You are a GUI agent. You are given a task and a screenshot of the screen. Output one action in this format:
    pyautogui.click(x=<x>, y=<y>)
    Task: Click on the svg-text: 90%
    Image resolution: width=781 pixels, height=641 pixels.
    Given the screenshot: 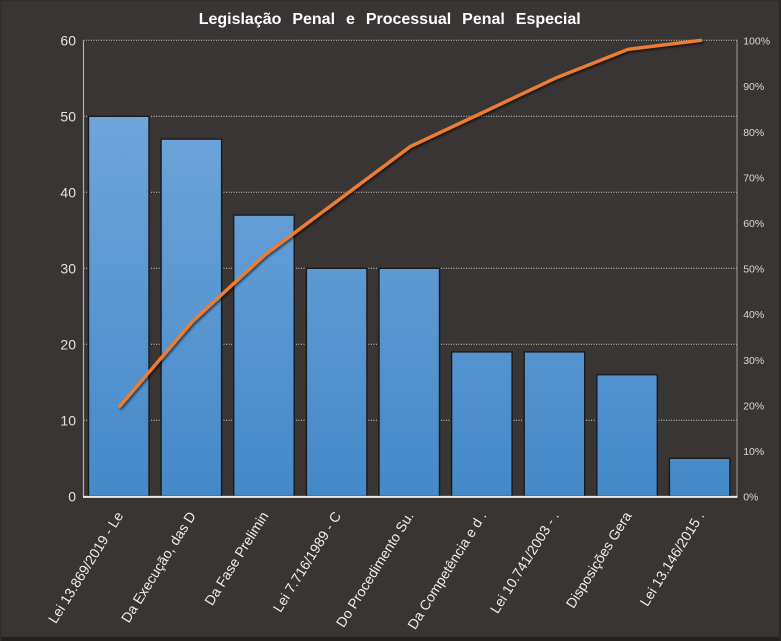 What is the action you would take?
    pyautogui.click(x=753, y=87)
    